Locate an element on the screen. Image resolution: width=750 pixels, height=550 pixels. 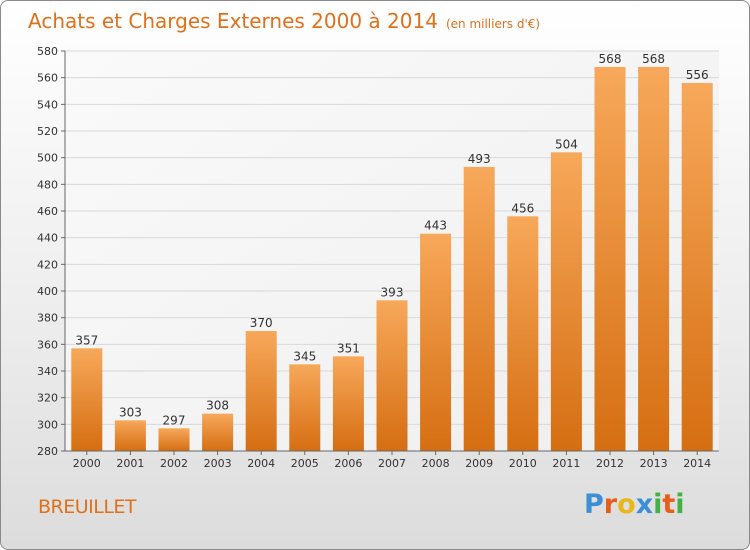
bar-value-label: 556 is located at coordinates (697, 75).